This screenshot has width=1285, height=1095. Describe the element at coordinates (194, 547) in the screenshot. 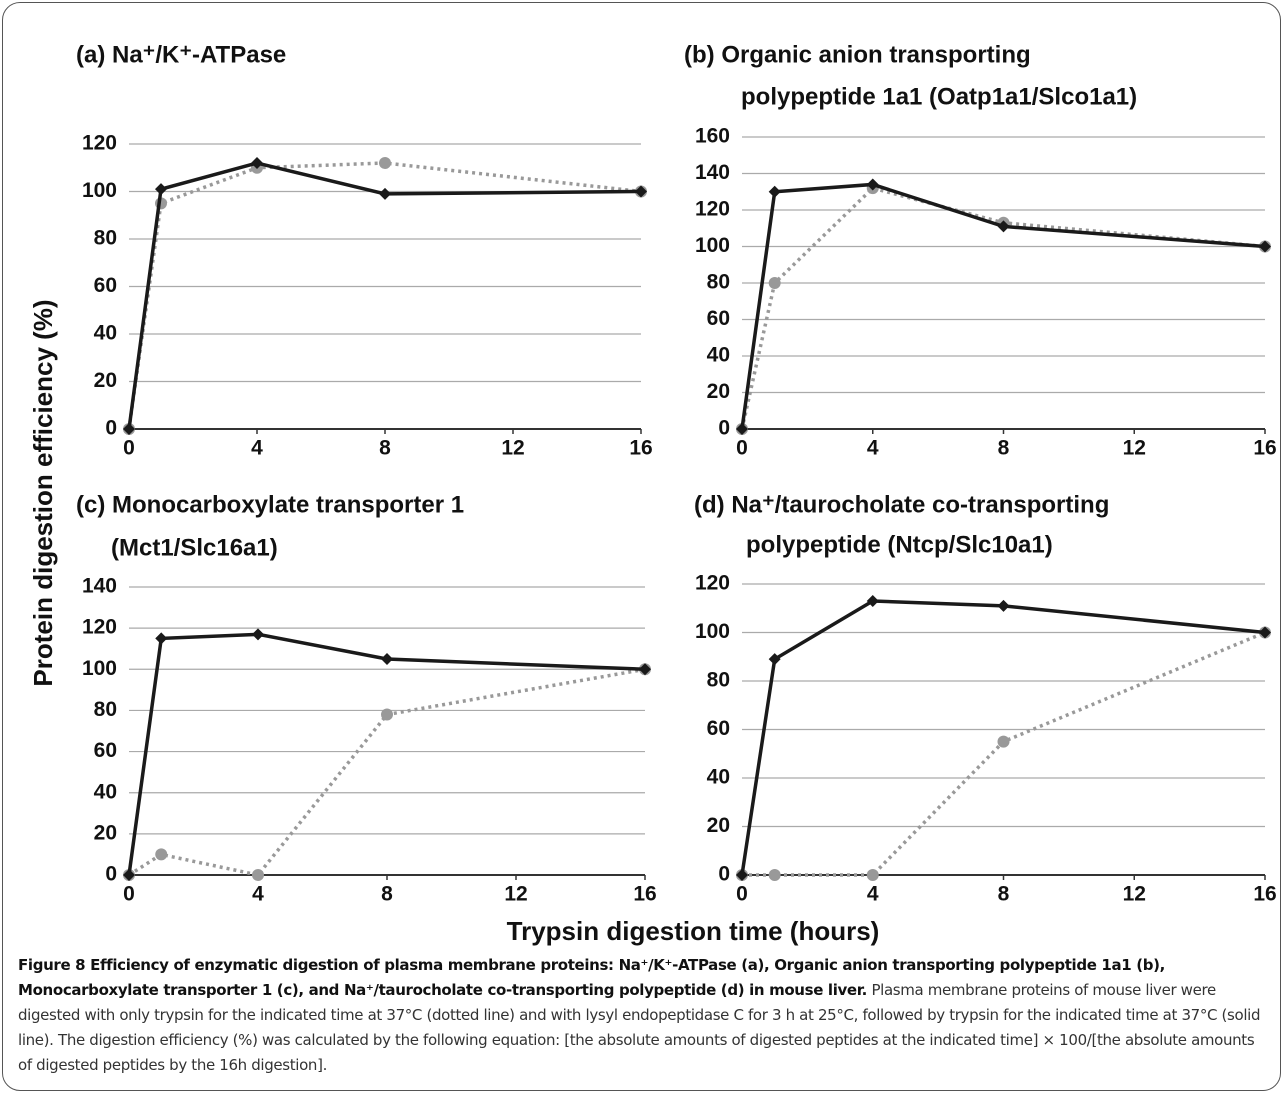

I see `panel-title: (Mct1/Slc16a1)` at that location.